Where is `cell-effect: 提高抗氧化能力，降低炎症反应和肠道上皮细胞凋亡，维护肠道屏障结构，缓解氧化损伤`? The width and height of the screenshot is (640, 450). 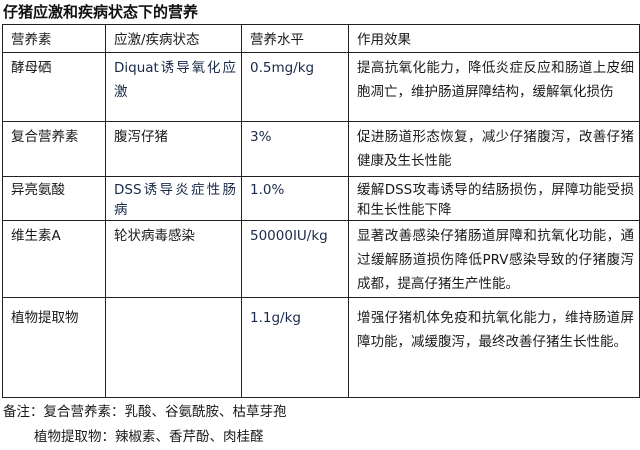
cell-effect: 提高抗氧化能力，降低炎症反应和肠道上皮细胞凋亡，维护肠道屏障结构，缓解氧化损伤 is located at coordinates (494, 87).